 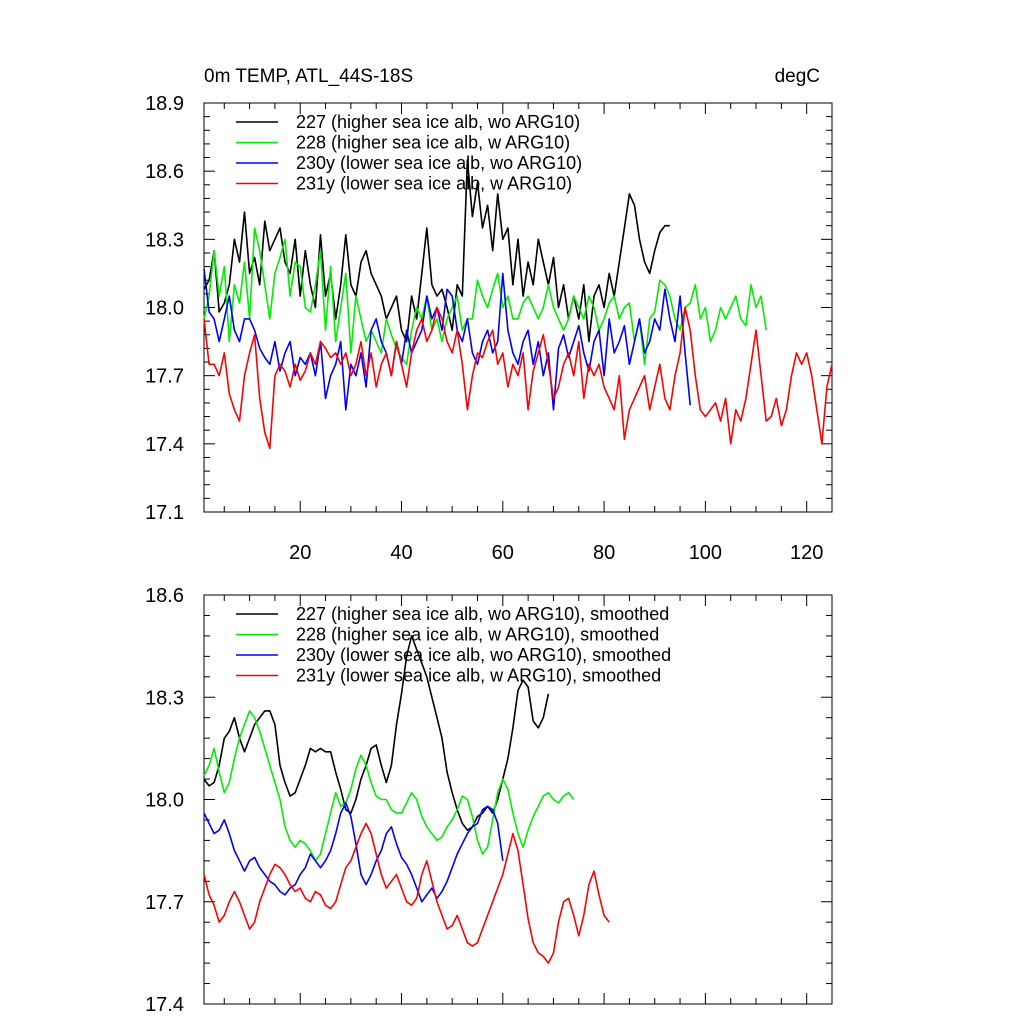 I want to click on bottom-panel-y-tick-label: 17.4, so click(x=164, y=1005).